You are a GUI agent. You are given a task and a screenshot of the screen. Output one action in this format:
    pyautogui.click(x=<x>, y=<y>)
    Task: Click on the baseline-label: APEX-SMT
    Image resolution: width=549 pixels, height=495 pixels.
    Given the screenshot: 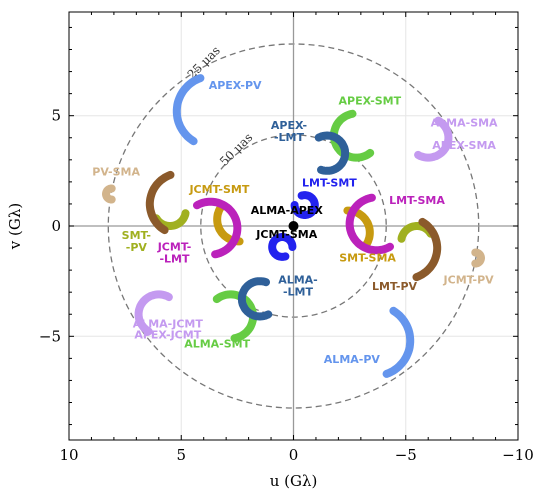 What is the action you would take?
    pyautogui.click(x=370, y=101)
    